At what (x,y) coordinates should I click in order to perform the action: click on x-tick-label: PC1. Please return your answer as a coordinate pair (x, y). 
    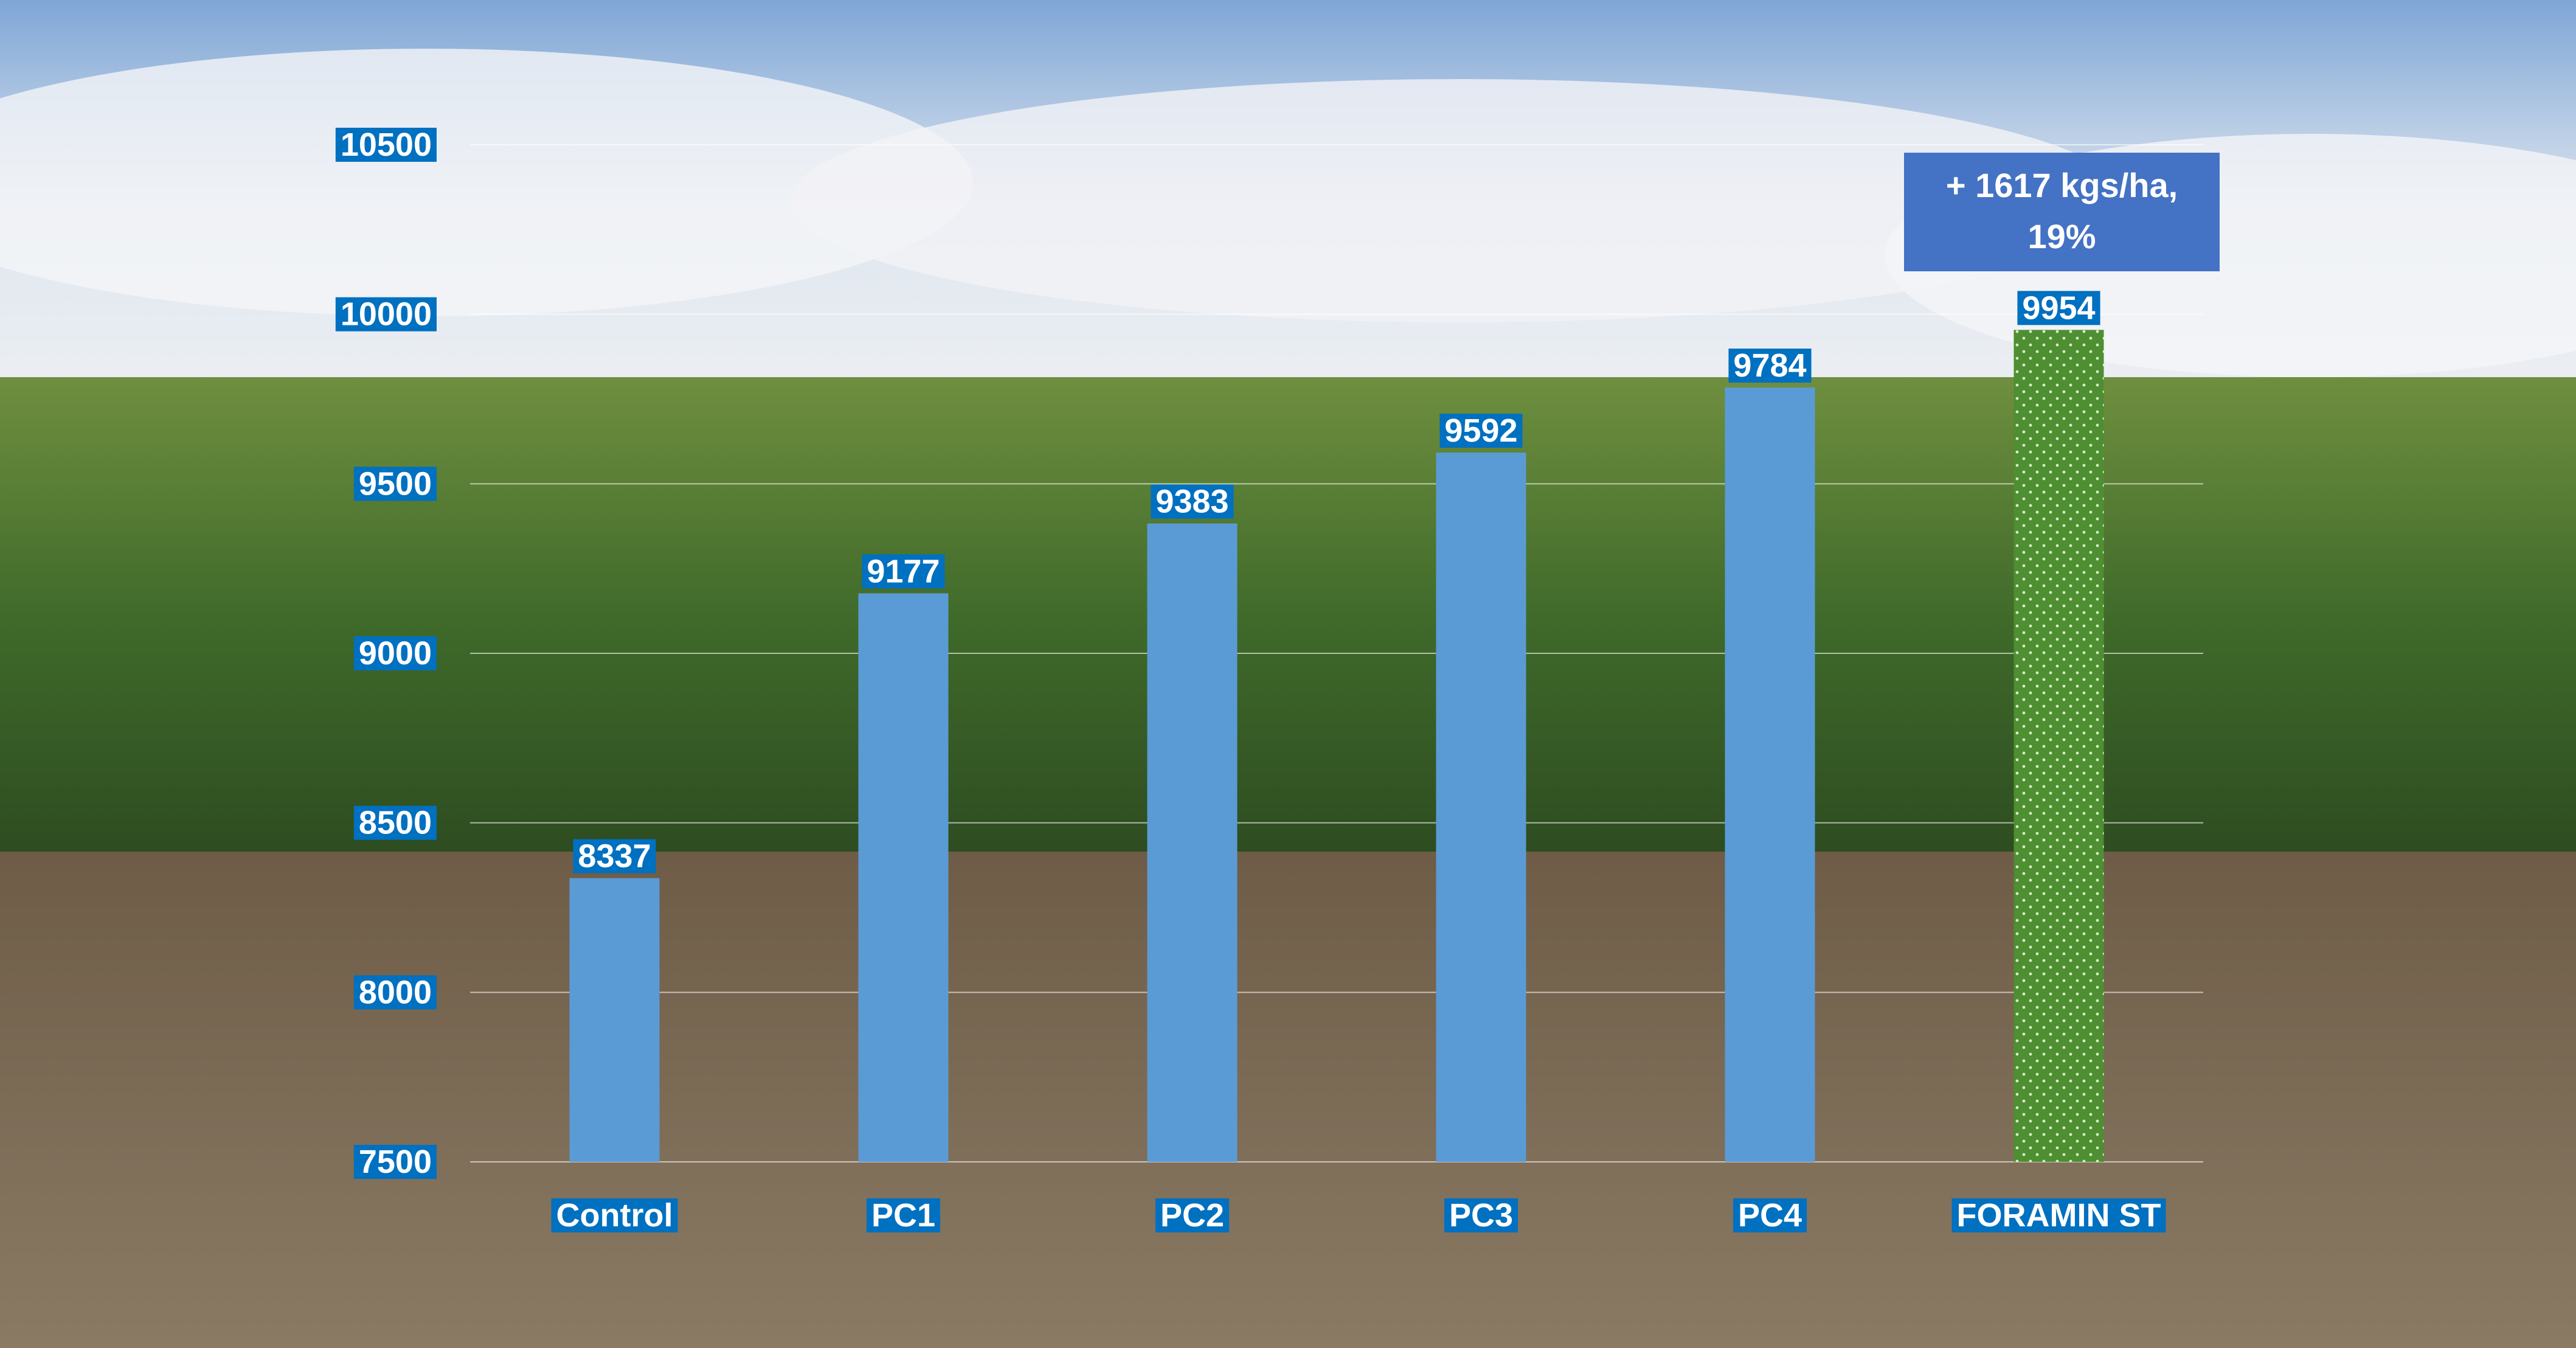
    Looking at the image, I should click on (903, 1215).